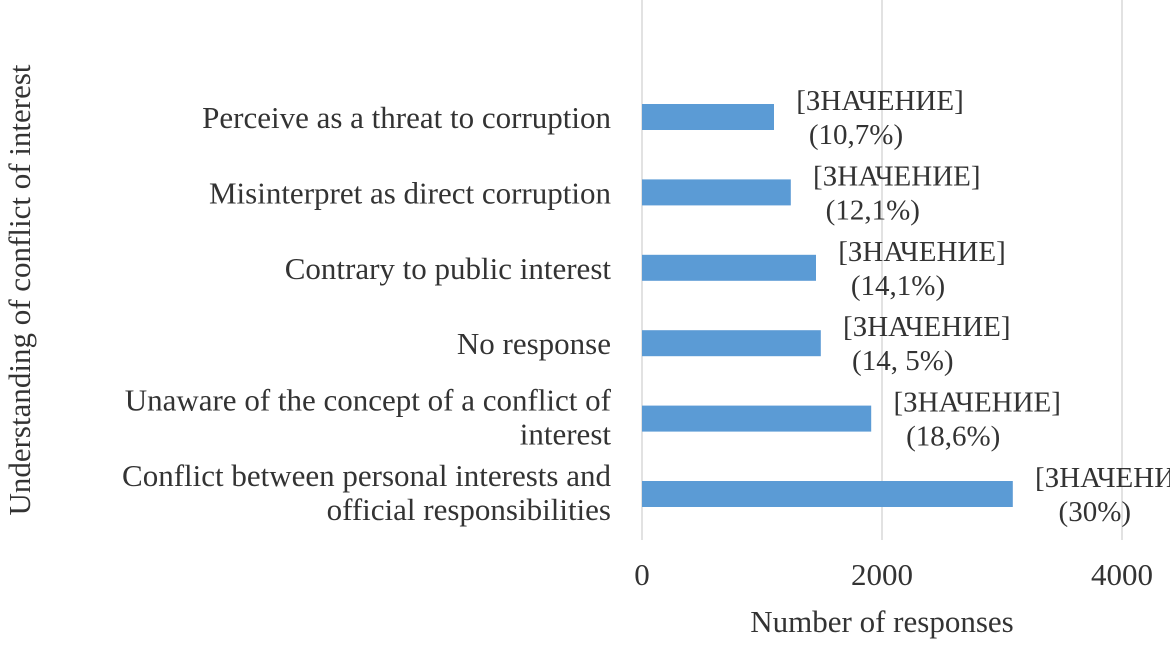 Image resolution: width=1170 pixels, height=646 pixels. I want to click on data-label-4: [ЗНАЧЕНИЕ] (18,6%), so click(977, 420).